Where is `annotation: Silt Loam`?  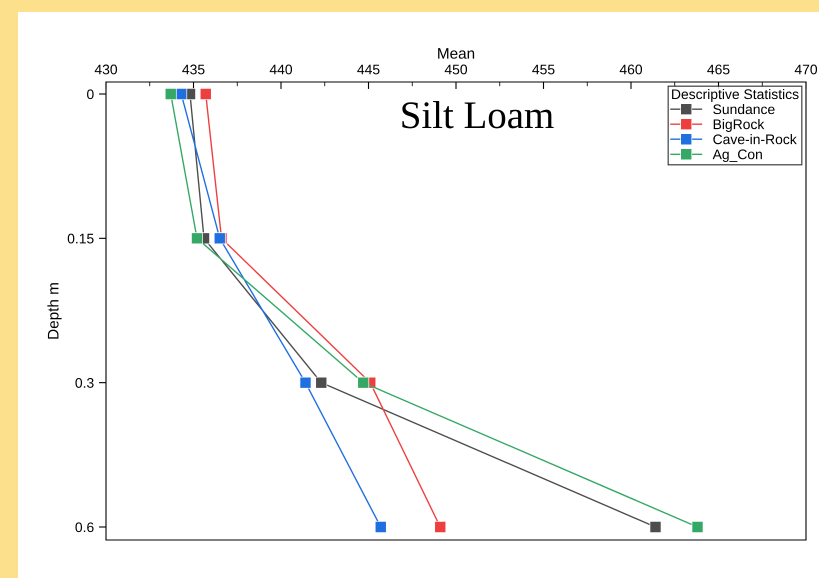
annotation: Silt Loam is located at coordinates (478, 114).